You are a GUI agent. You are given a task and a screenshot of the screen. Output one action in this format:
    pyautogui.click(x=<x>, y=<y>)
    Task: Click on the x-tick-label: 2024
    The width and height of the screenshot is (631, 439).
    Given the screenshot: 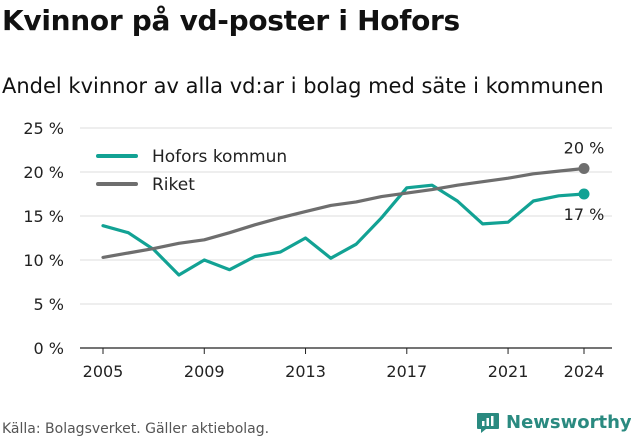 What is the action you would take?
    pyautogui.click(x=584, y=371)
    